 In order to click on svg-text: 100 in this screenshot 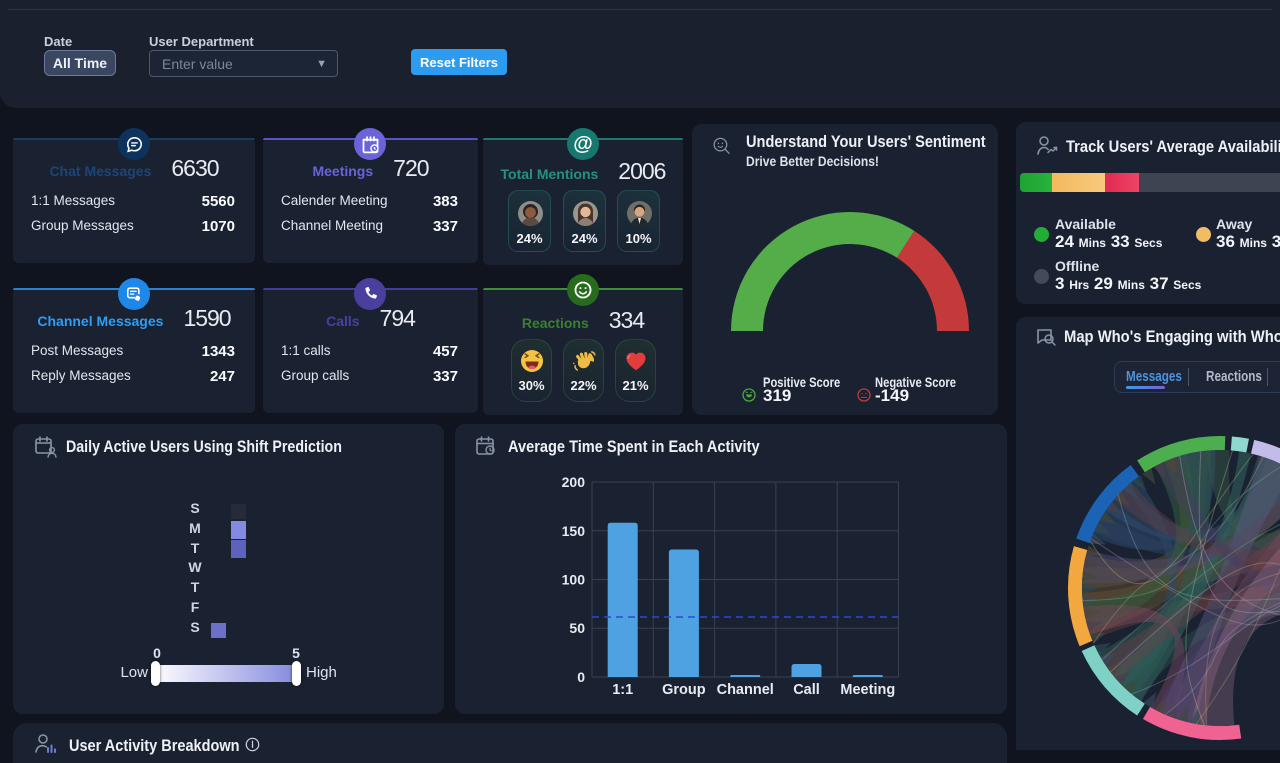, I will do `click(574, 580)`.